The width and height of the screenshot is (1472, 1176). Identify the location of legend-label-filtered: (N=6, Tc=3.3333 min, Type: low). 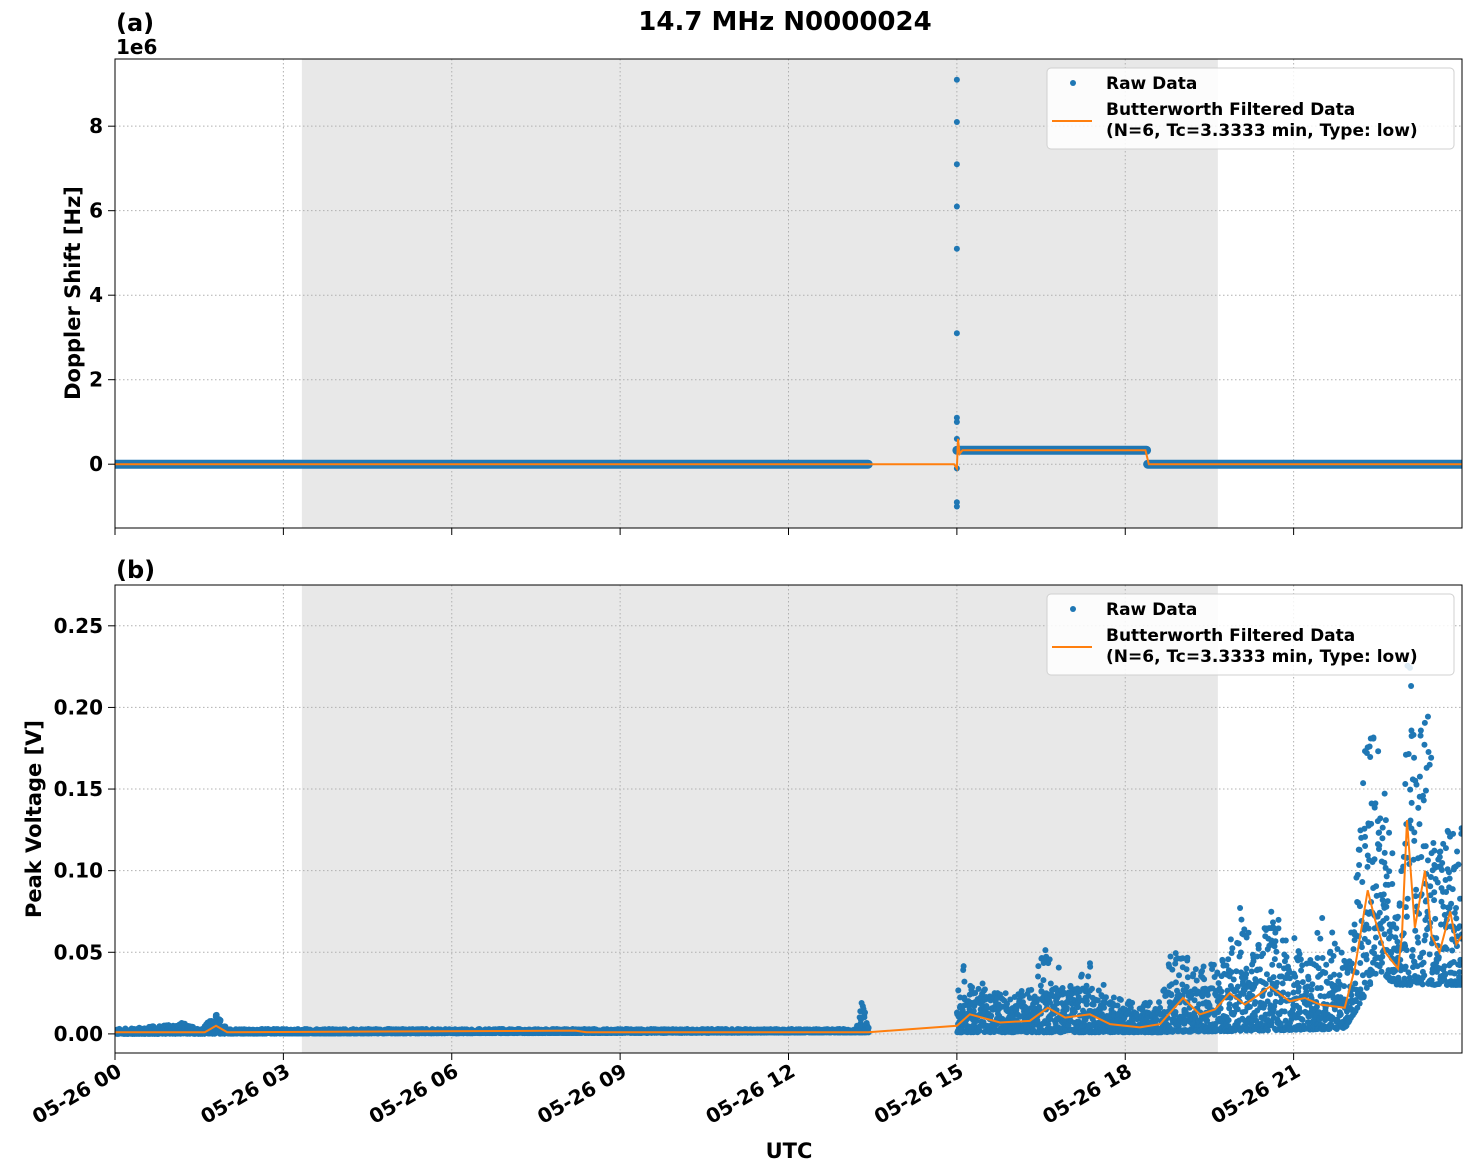
(1262, 131).